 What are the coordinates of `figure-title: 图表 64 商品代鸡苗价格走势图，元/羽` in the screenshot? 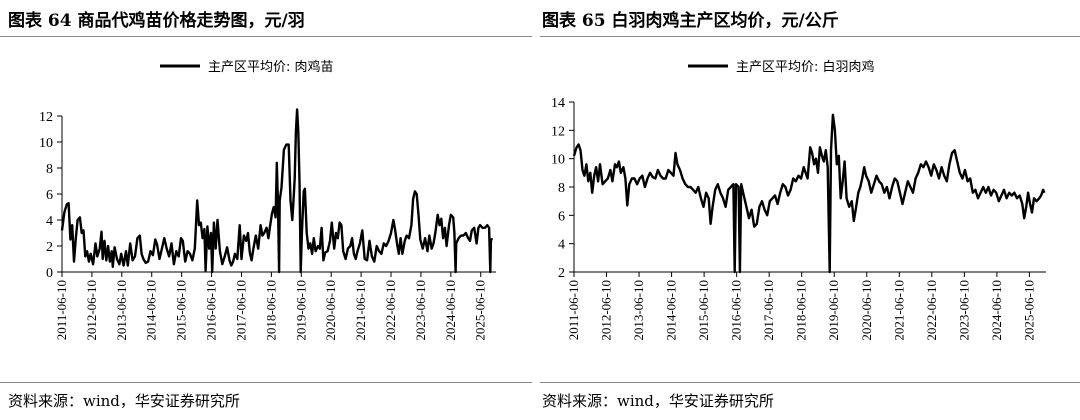 It's located at (156, 21).